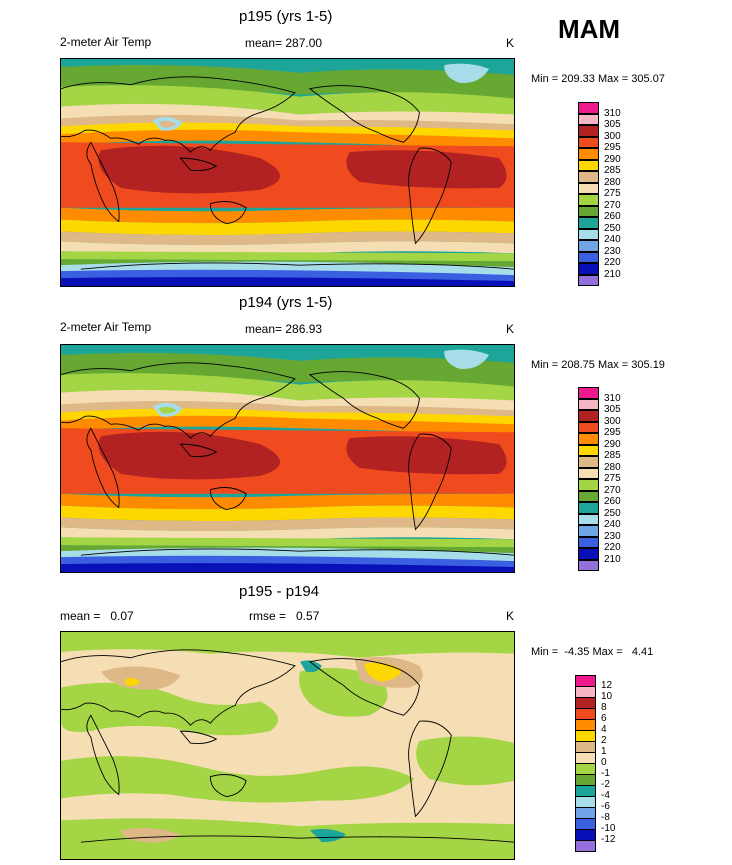 The height and width of the screenshot is (865, 732). What do you see at coordinates (284, 43) in the screenshot?
I see `panel-1-mean-label: mean= 287.00` at bounding box center [284, 43].